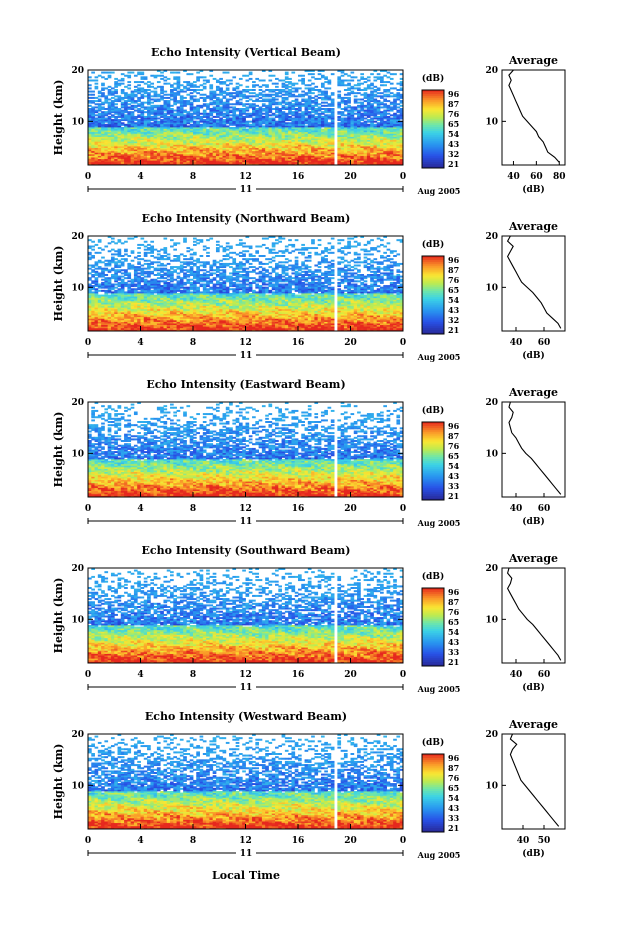 This screenshot has width=617, height=929. What do you see at coordinates (533, 60) in the screenshot?
I see `profile-title: Average` at bounding box center [533, 60].